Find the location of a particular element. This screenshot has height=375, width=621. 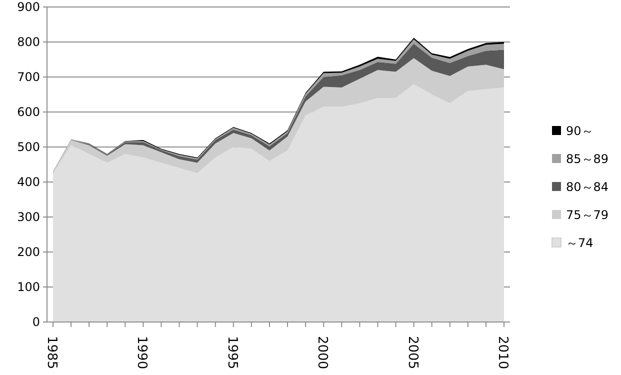

x-tick-label: 1995 is located at coordinates (232, 353).